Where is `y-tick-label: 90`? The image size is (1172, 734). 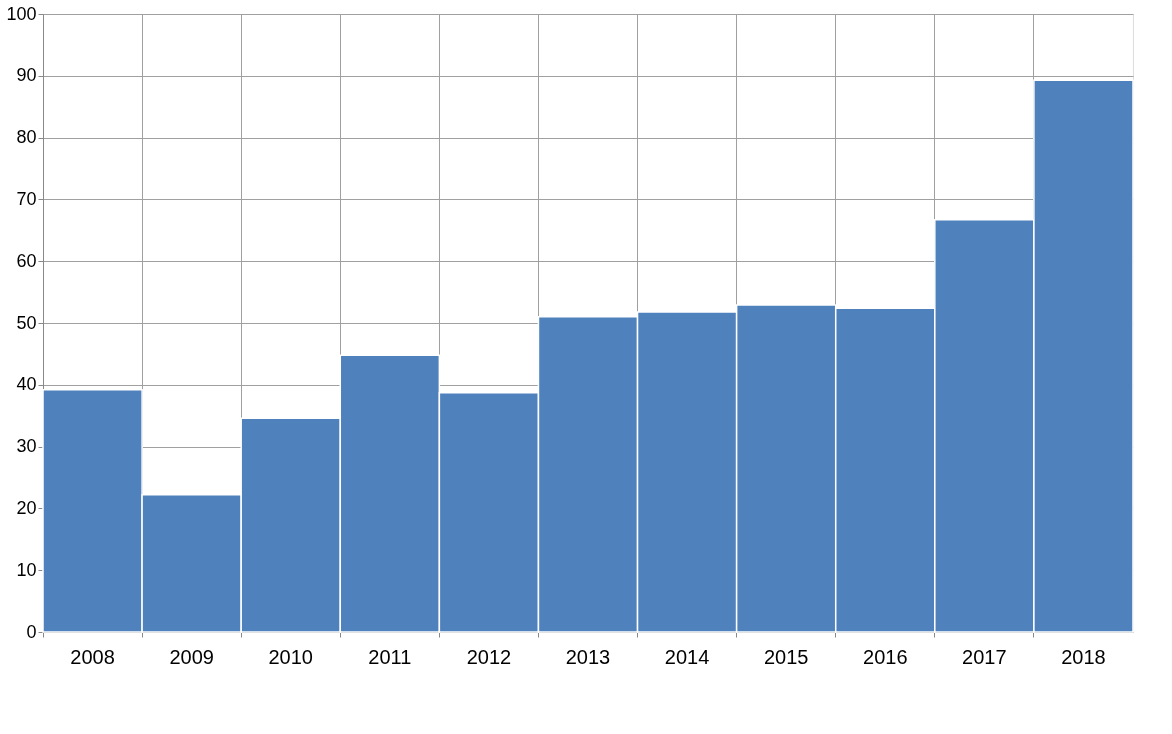 y-tick-label: 90 is located at coordinates (26, 75).